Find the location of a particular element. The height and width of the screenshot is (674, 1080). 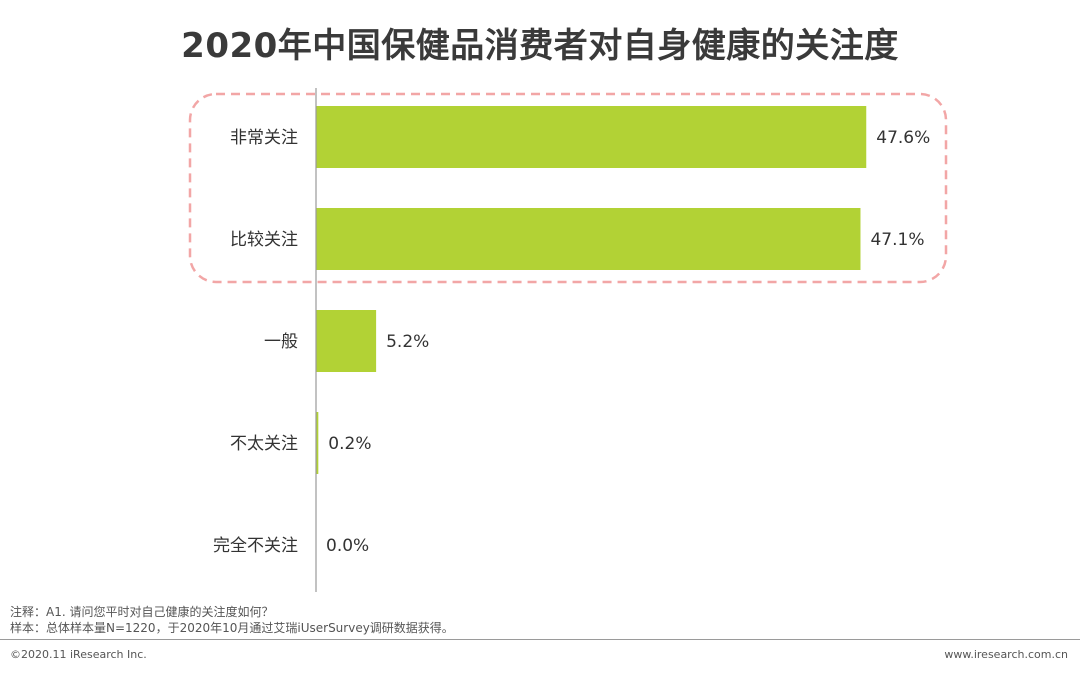

value-label: 0.0% is located at coordinates (347, 546).